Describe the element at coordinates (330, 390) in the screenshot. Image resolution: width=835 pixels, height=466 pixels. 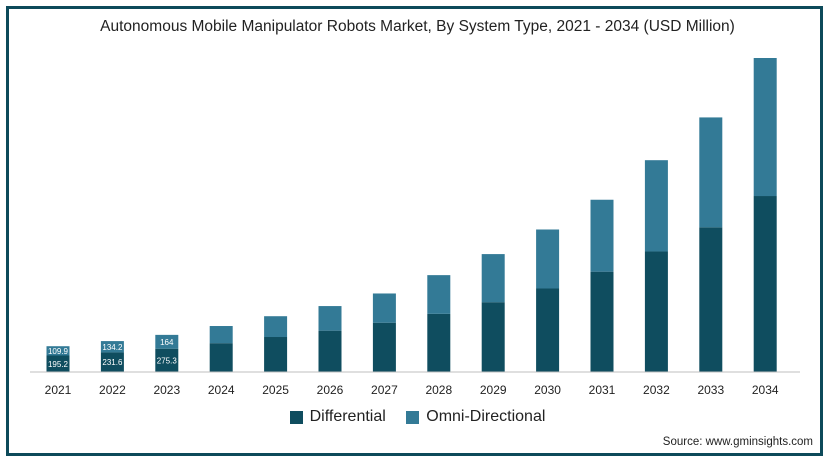
I see `x-tick-label-2026: 2026` at that location.